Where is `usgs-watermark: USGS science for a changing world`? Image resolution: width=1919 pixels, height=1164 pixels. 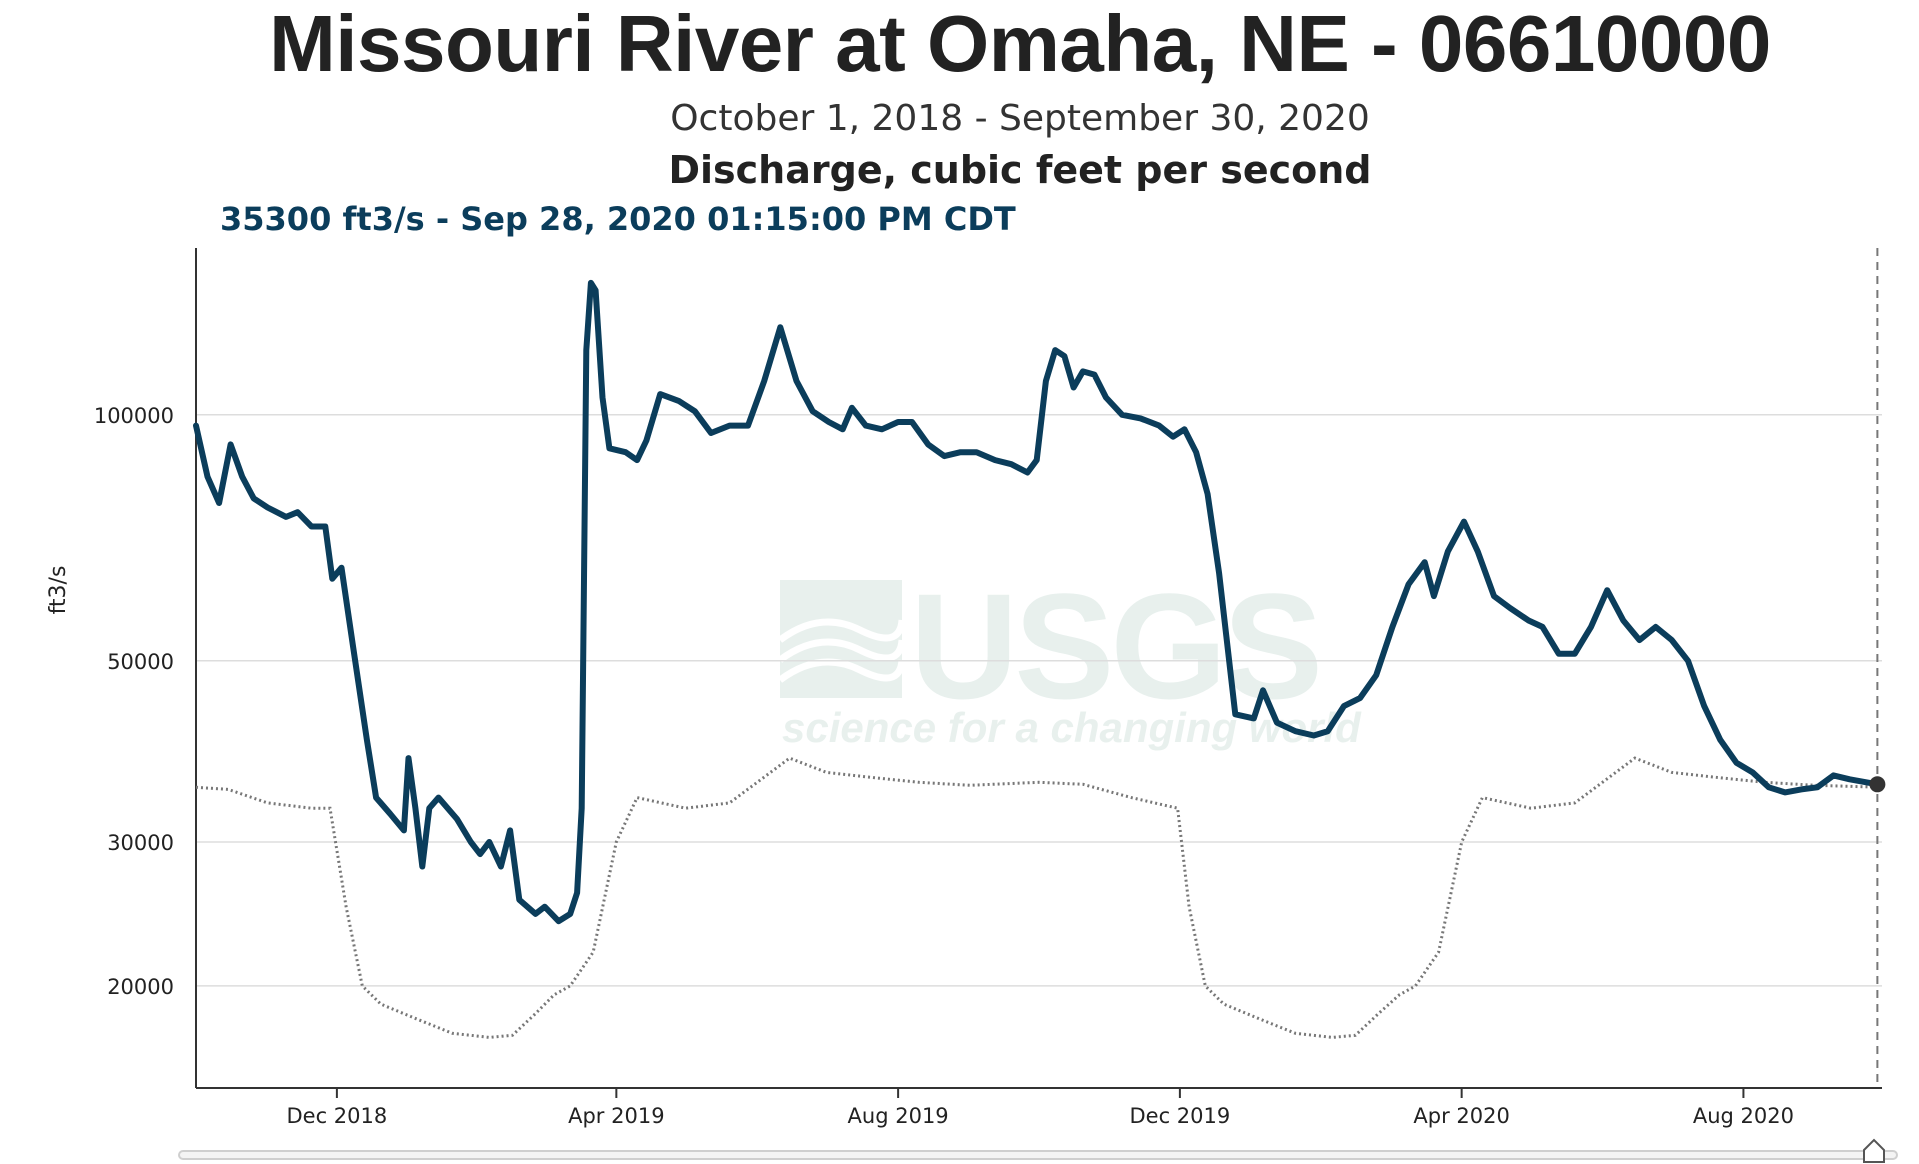
usgs-watermark: USGS science for a changing world is located at coordinates (1069, 656).